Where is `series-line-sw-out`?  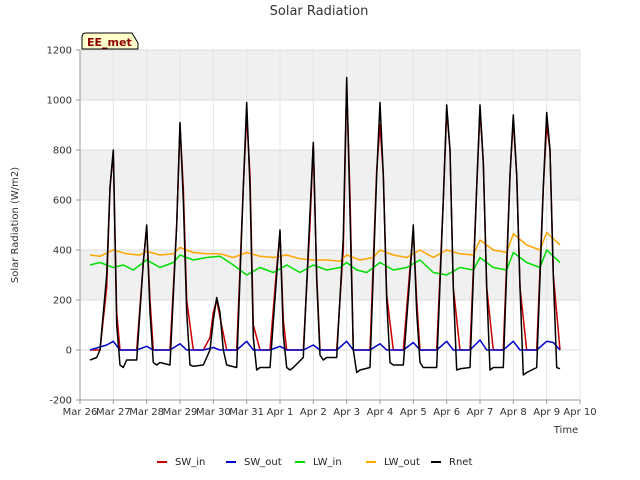 series-line-sw-out is located at coordinates (325, 345).